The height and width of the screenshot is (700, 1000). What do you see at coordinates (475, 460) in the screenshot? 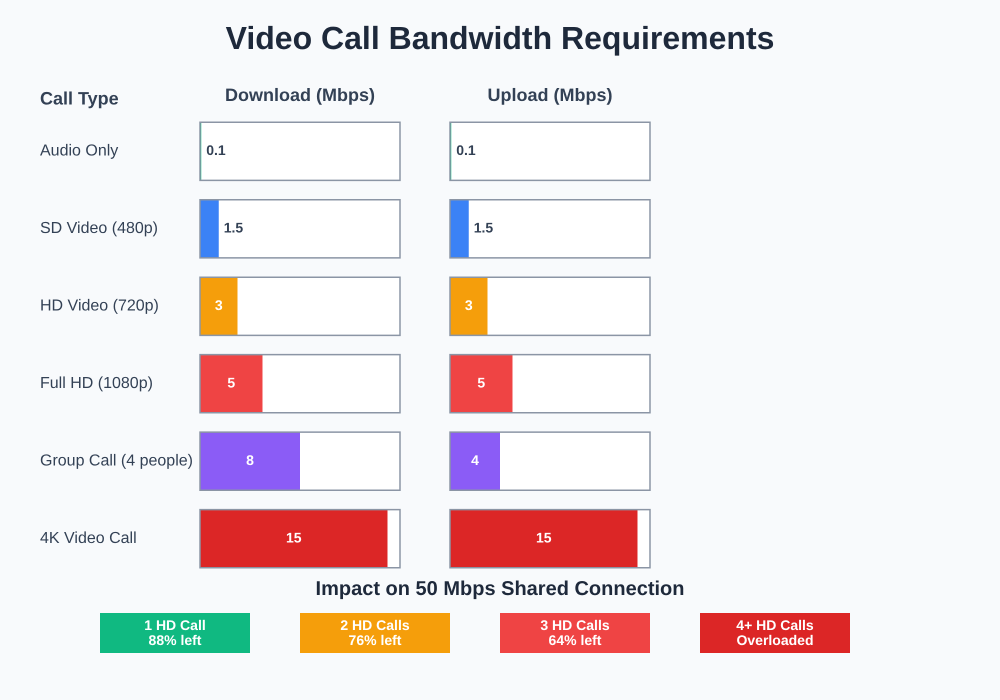
I see `data-label: 4` at bounding box center [475, 460].